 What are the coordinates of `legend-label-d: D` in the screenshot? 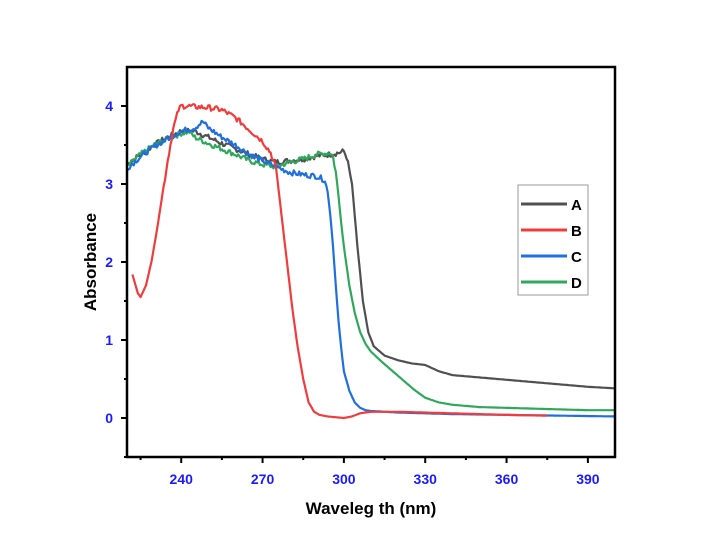 It's located at (576, 283).